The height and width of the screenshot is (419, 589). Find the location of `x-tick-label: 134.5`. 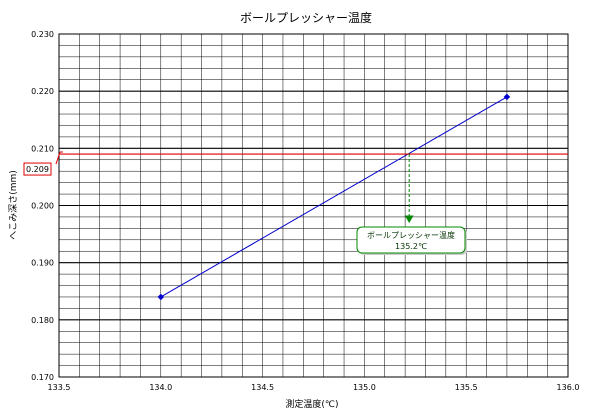

x-tick-label: 134.5 is located at coordinates (262, 387).